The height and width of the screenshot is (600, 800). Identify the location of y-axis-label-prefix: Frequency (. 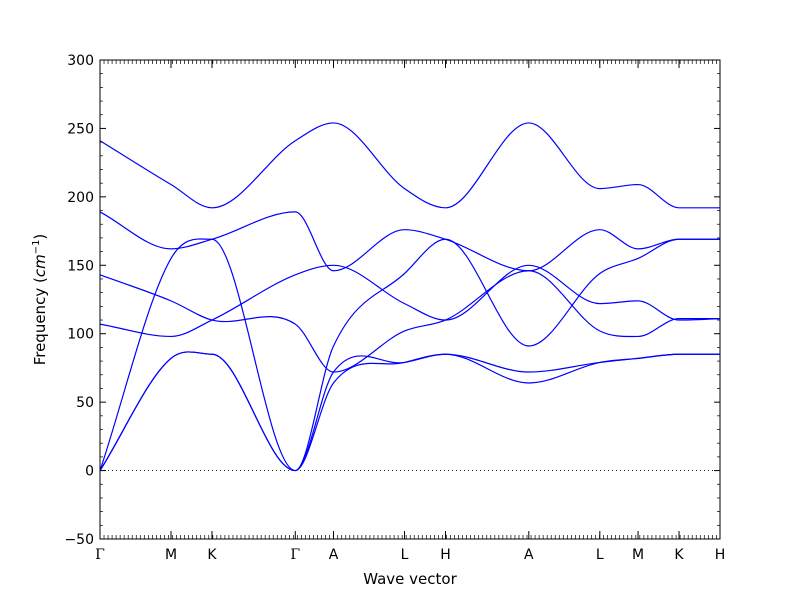
(40, 321).